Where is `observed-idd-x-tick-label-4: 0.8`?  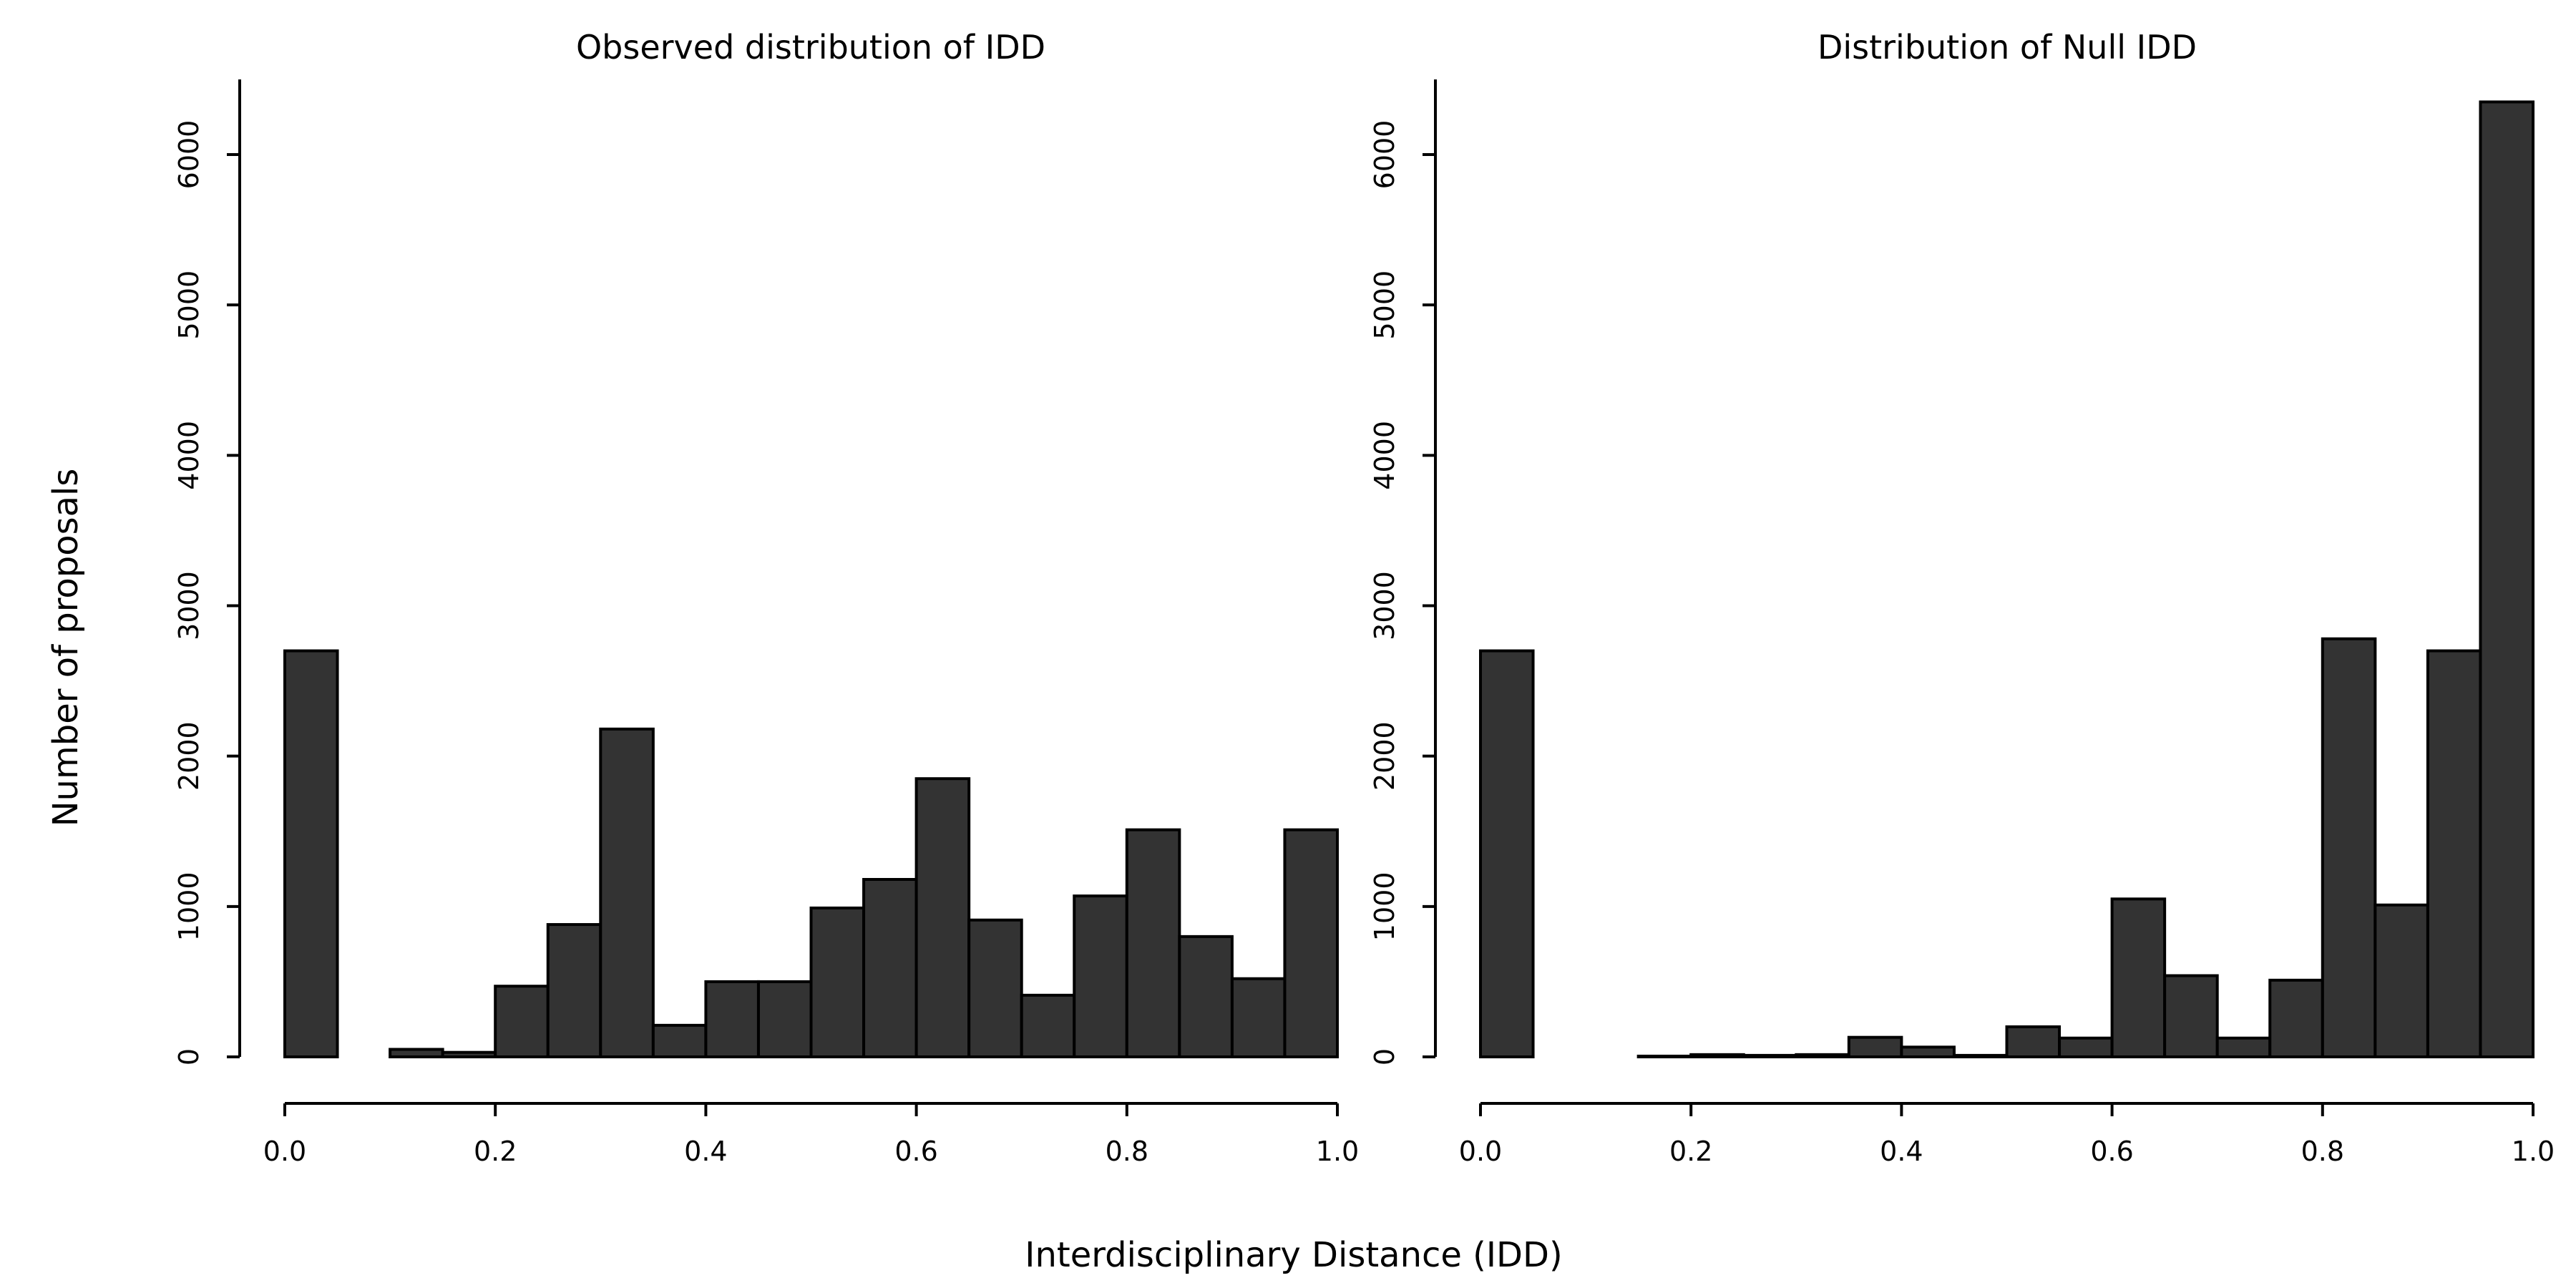 observed-idd-x-tick-label-4: 0.8 is located at coordinates (1127, 1151).